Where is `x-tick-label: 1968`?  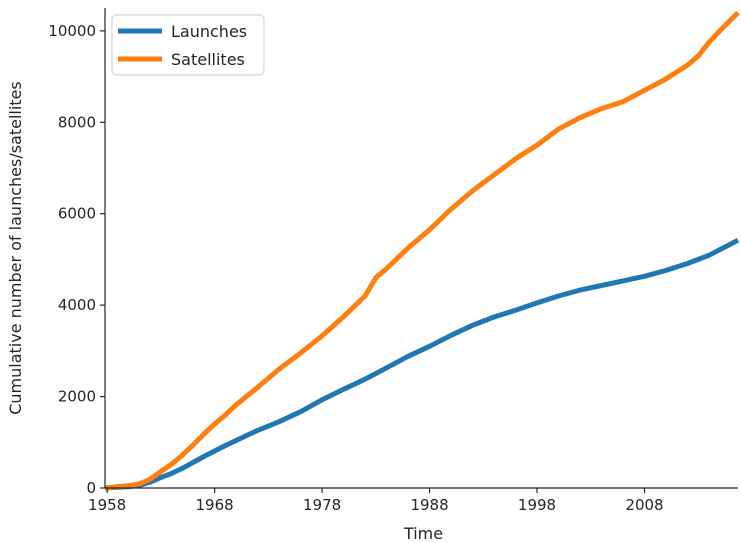 x-tick-label: 1968 is located at coordinates (215, 505).